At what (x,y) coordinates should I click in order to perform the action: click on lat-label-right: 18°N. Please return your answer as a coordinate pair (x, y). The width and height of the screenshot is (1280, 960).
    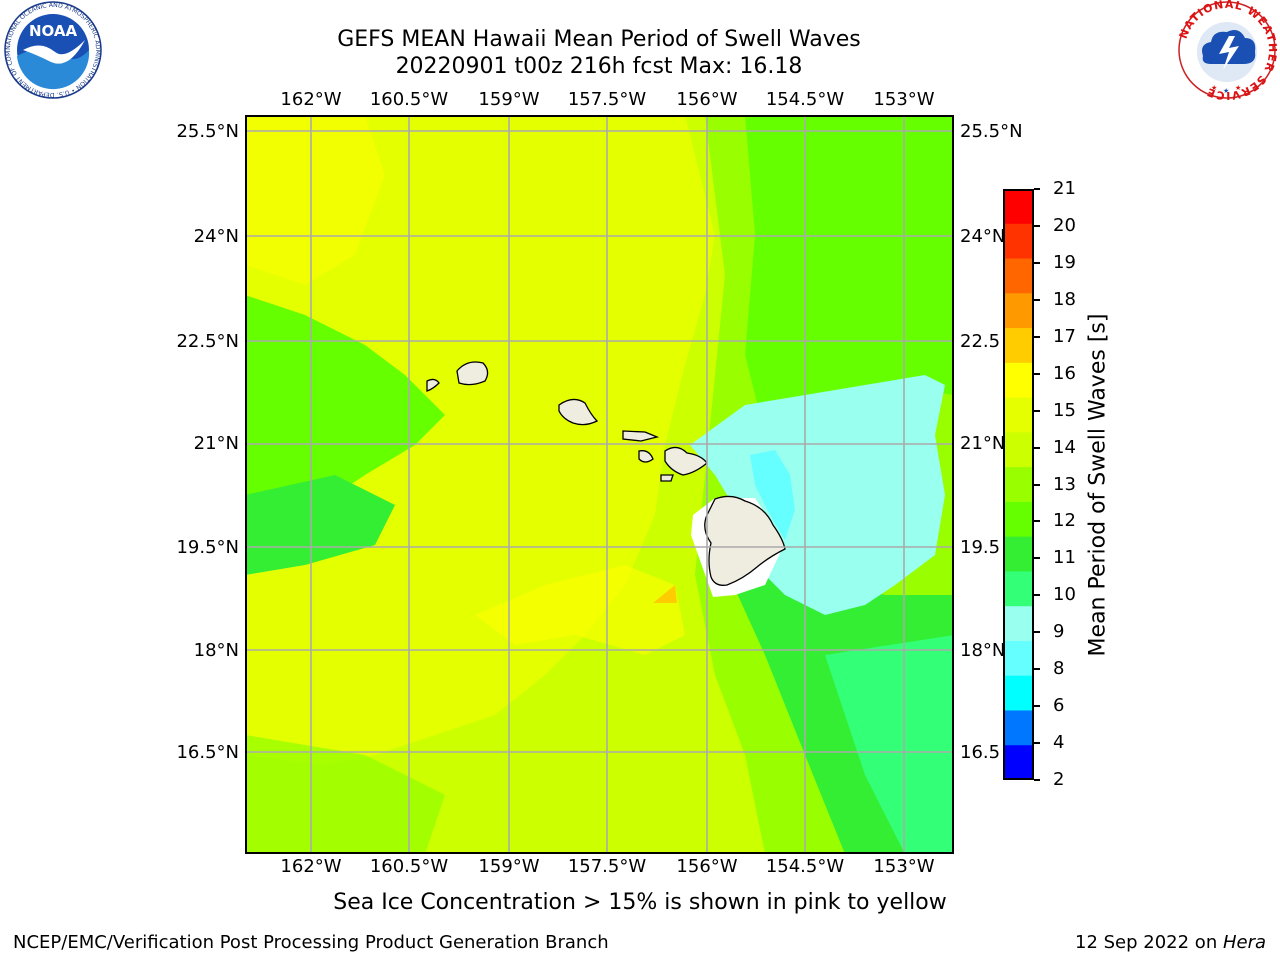
    Looking at the image, I should click on (983, 650).